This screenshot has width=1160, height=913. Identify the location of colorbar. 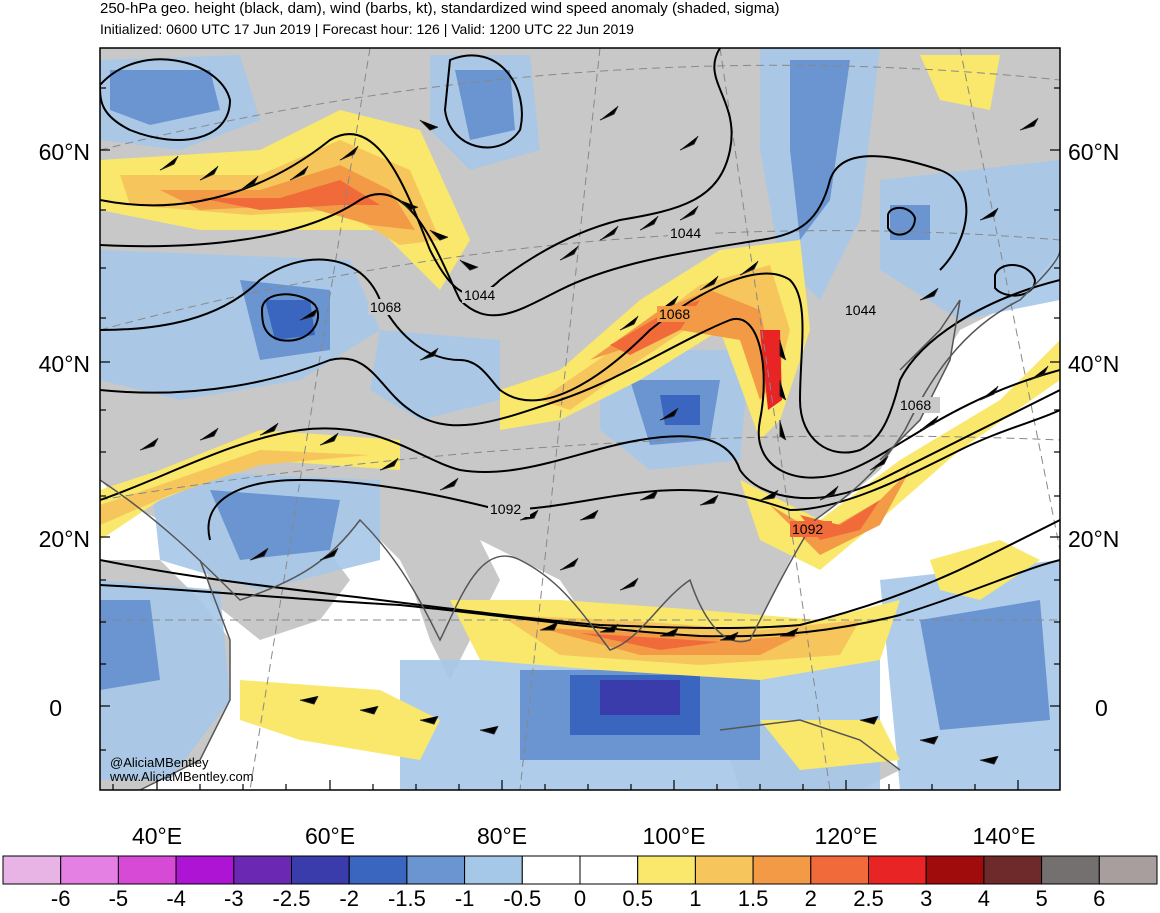
(580, 870).